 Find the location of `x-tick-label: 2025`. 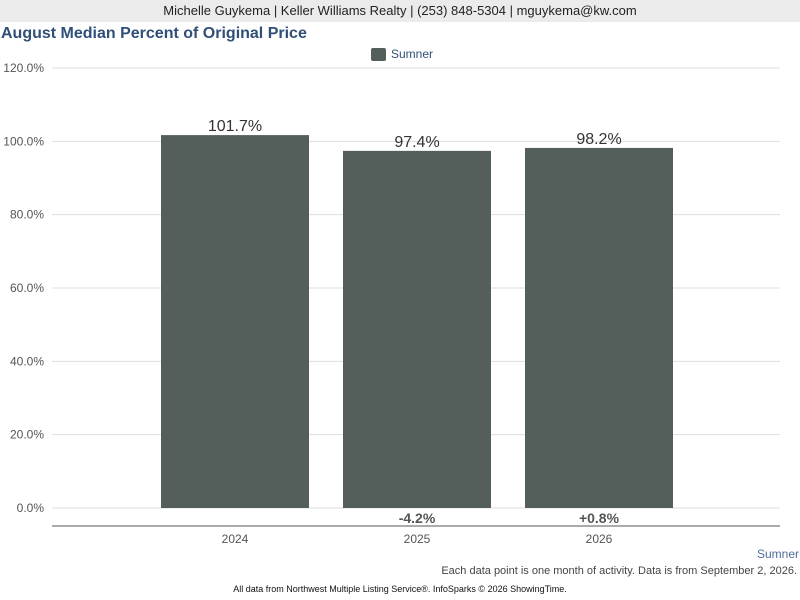

x-tick-label: 2025 is located at coordinates (417, 539).